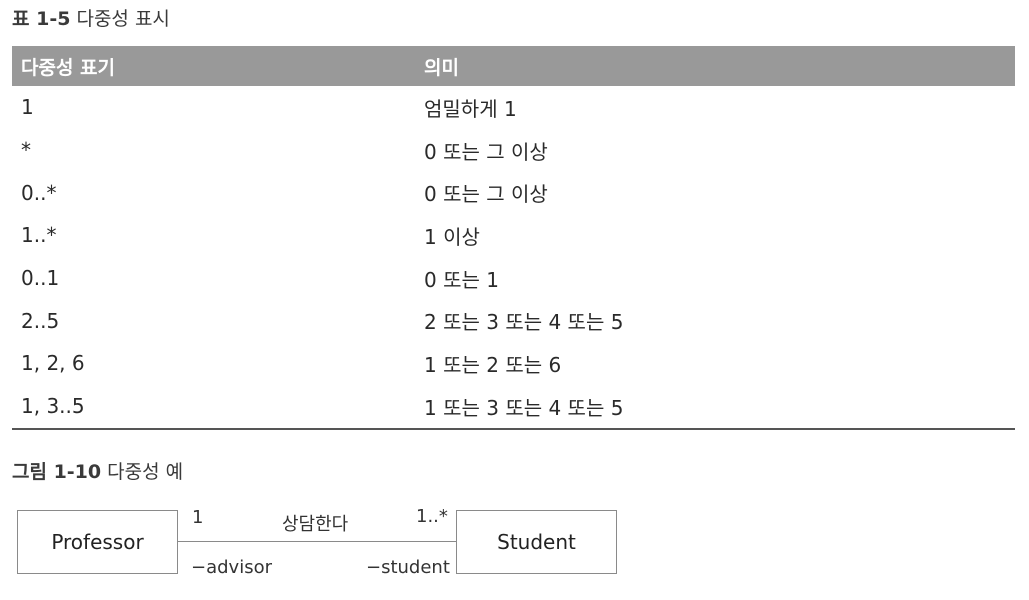  I want to click on table-row: 1 엄밀하게 1, so click(513, 107).